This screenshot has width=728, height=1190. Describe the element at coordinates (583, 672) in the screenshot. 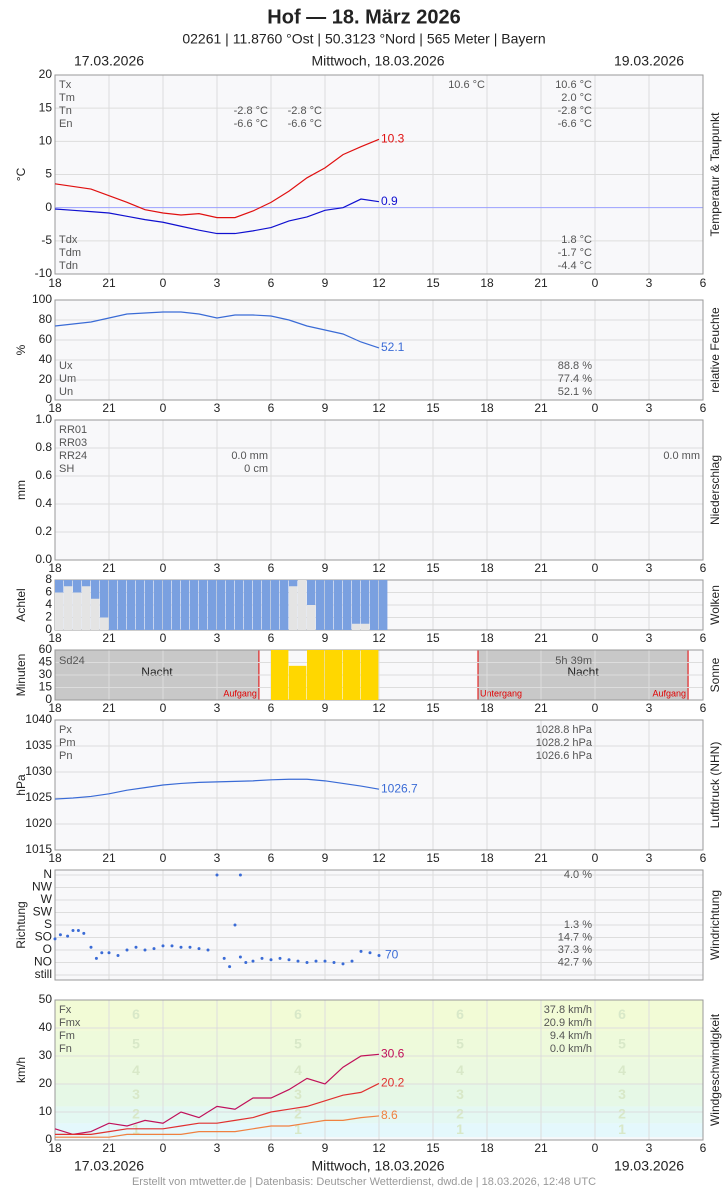

I see `night-label: Nacht` at that location.